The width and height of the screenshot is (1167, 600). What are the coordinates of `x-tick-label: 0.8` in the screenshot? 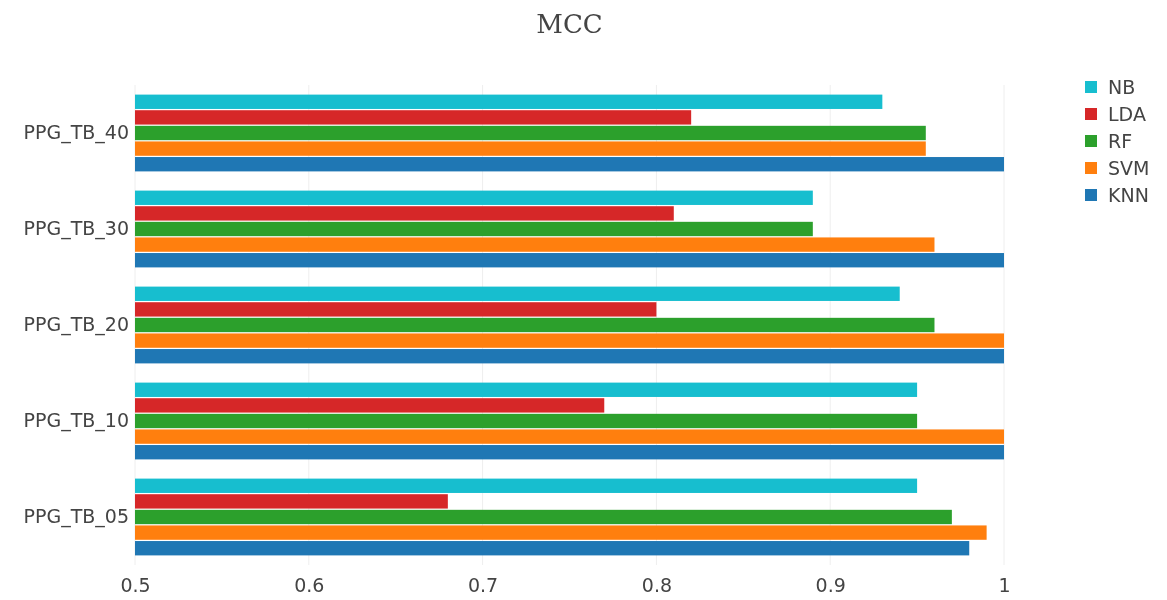 It's located at (657, 585).